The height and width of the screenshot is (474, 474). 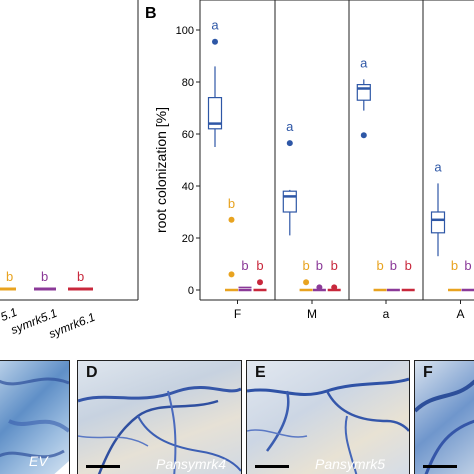 I want to click on x-tick-label: A, so click(x=460, y=314).